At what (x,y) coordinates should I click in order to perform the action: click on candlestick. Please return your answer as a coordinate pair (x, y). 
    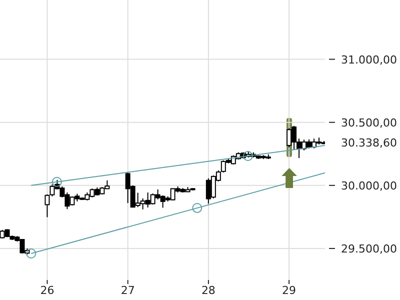
    Looking at the image, I should click on (47, 206).